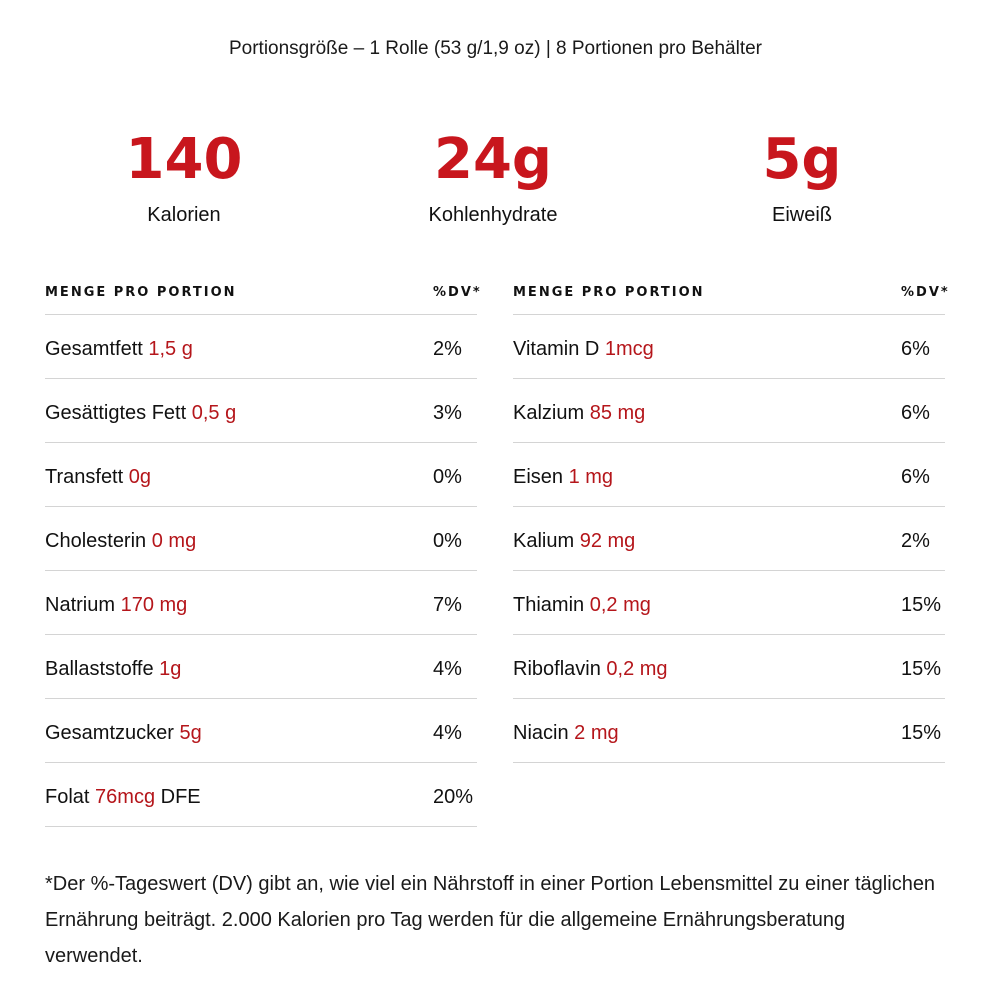  What do you see at coordinates (99, 669) in the screenshot?
I see `nutrient-name: Ballaststoffe` at bounding box center [99, 669].